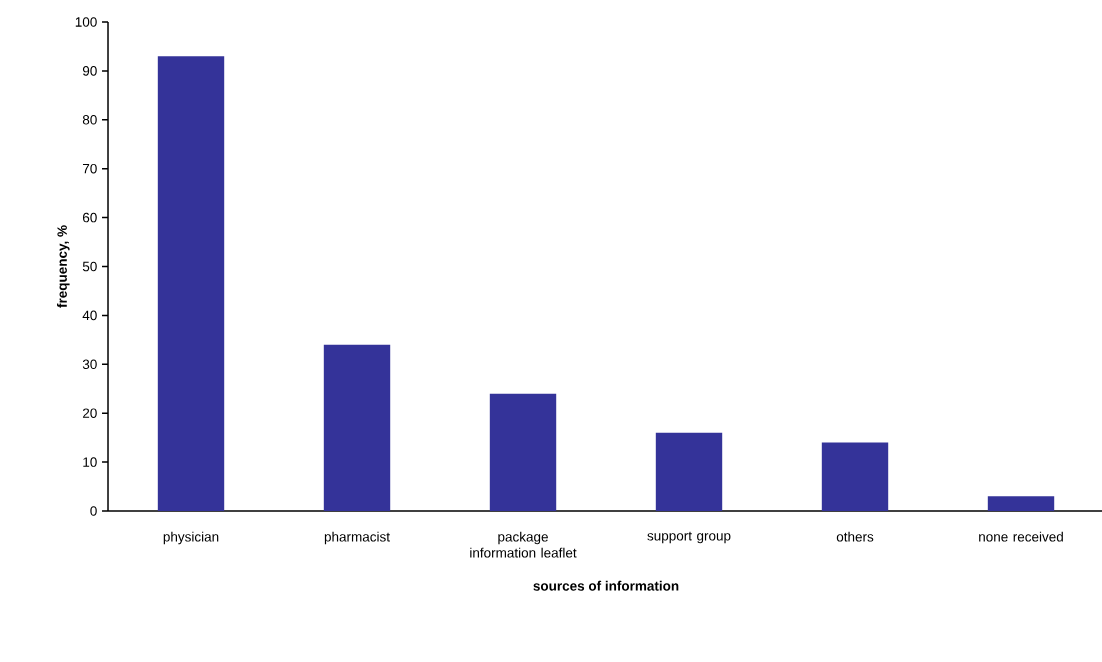 The height and width of the screenshot is (662, 1102). What do you see at coordinates (855, 536) in the screenshot?
I see `x-tick-label: others` at bounding box center [855, 536].